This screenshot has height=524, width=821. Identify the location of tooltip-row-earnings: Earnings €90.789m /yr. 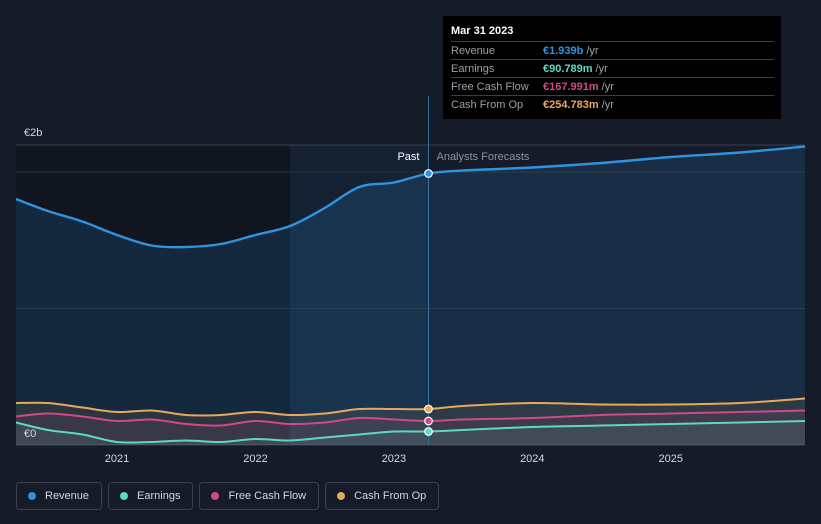
(612, 68).